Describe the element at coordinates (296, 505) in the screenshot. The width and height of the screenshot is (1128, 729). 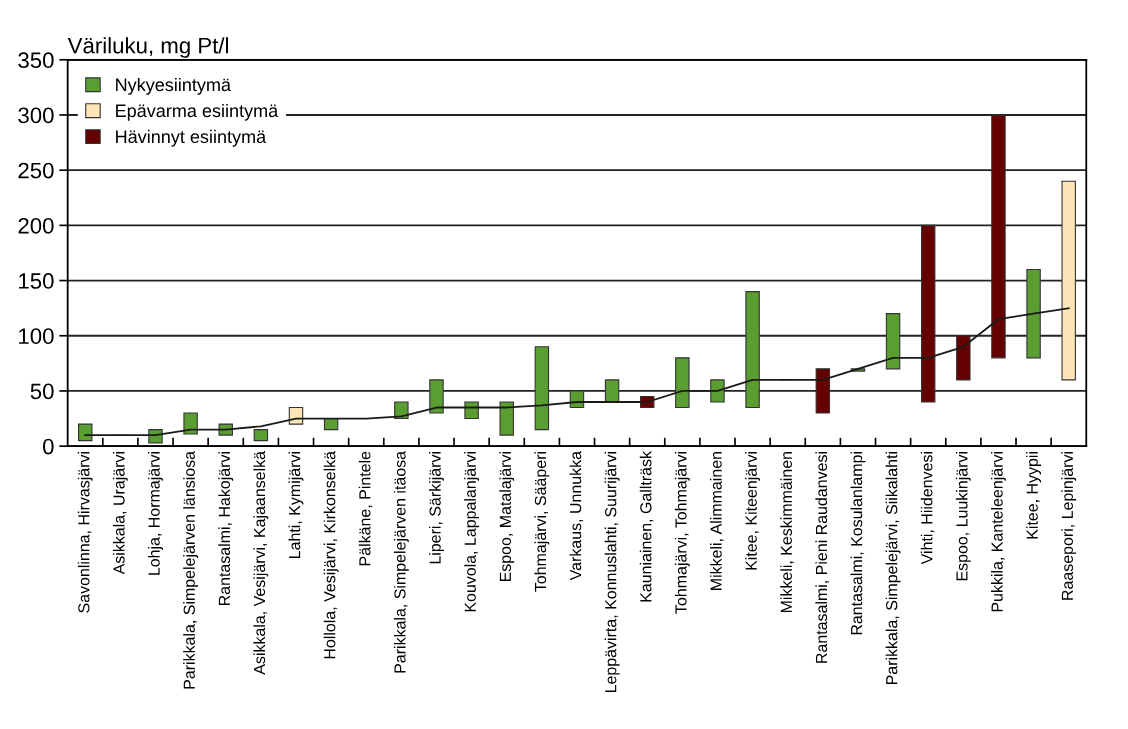
I see `x-tick-label: Lahti, Kymijärvi` at that location.